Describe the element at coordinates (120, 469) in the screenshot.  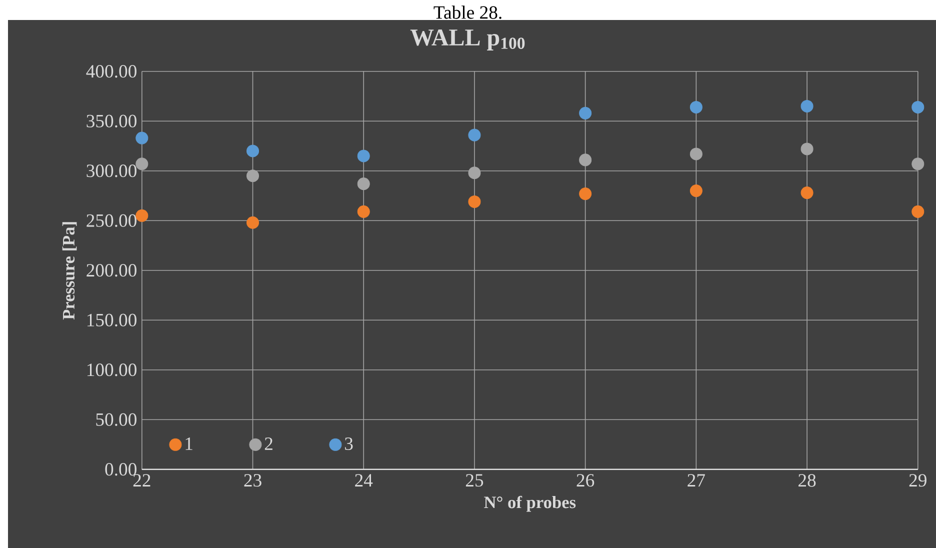
I see `y-tick-label: 0.00` at that location.